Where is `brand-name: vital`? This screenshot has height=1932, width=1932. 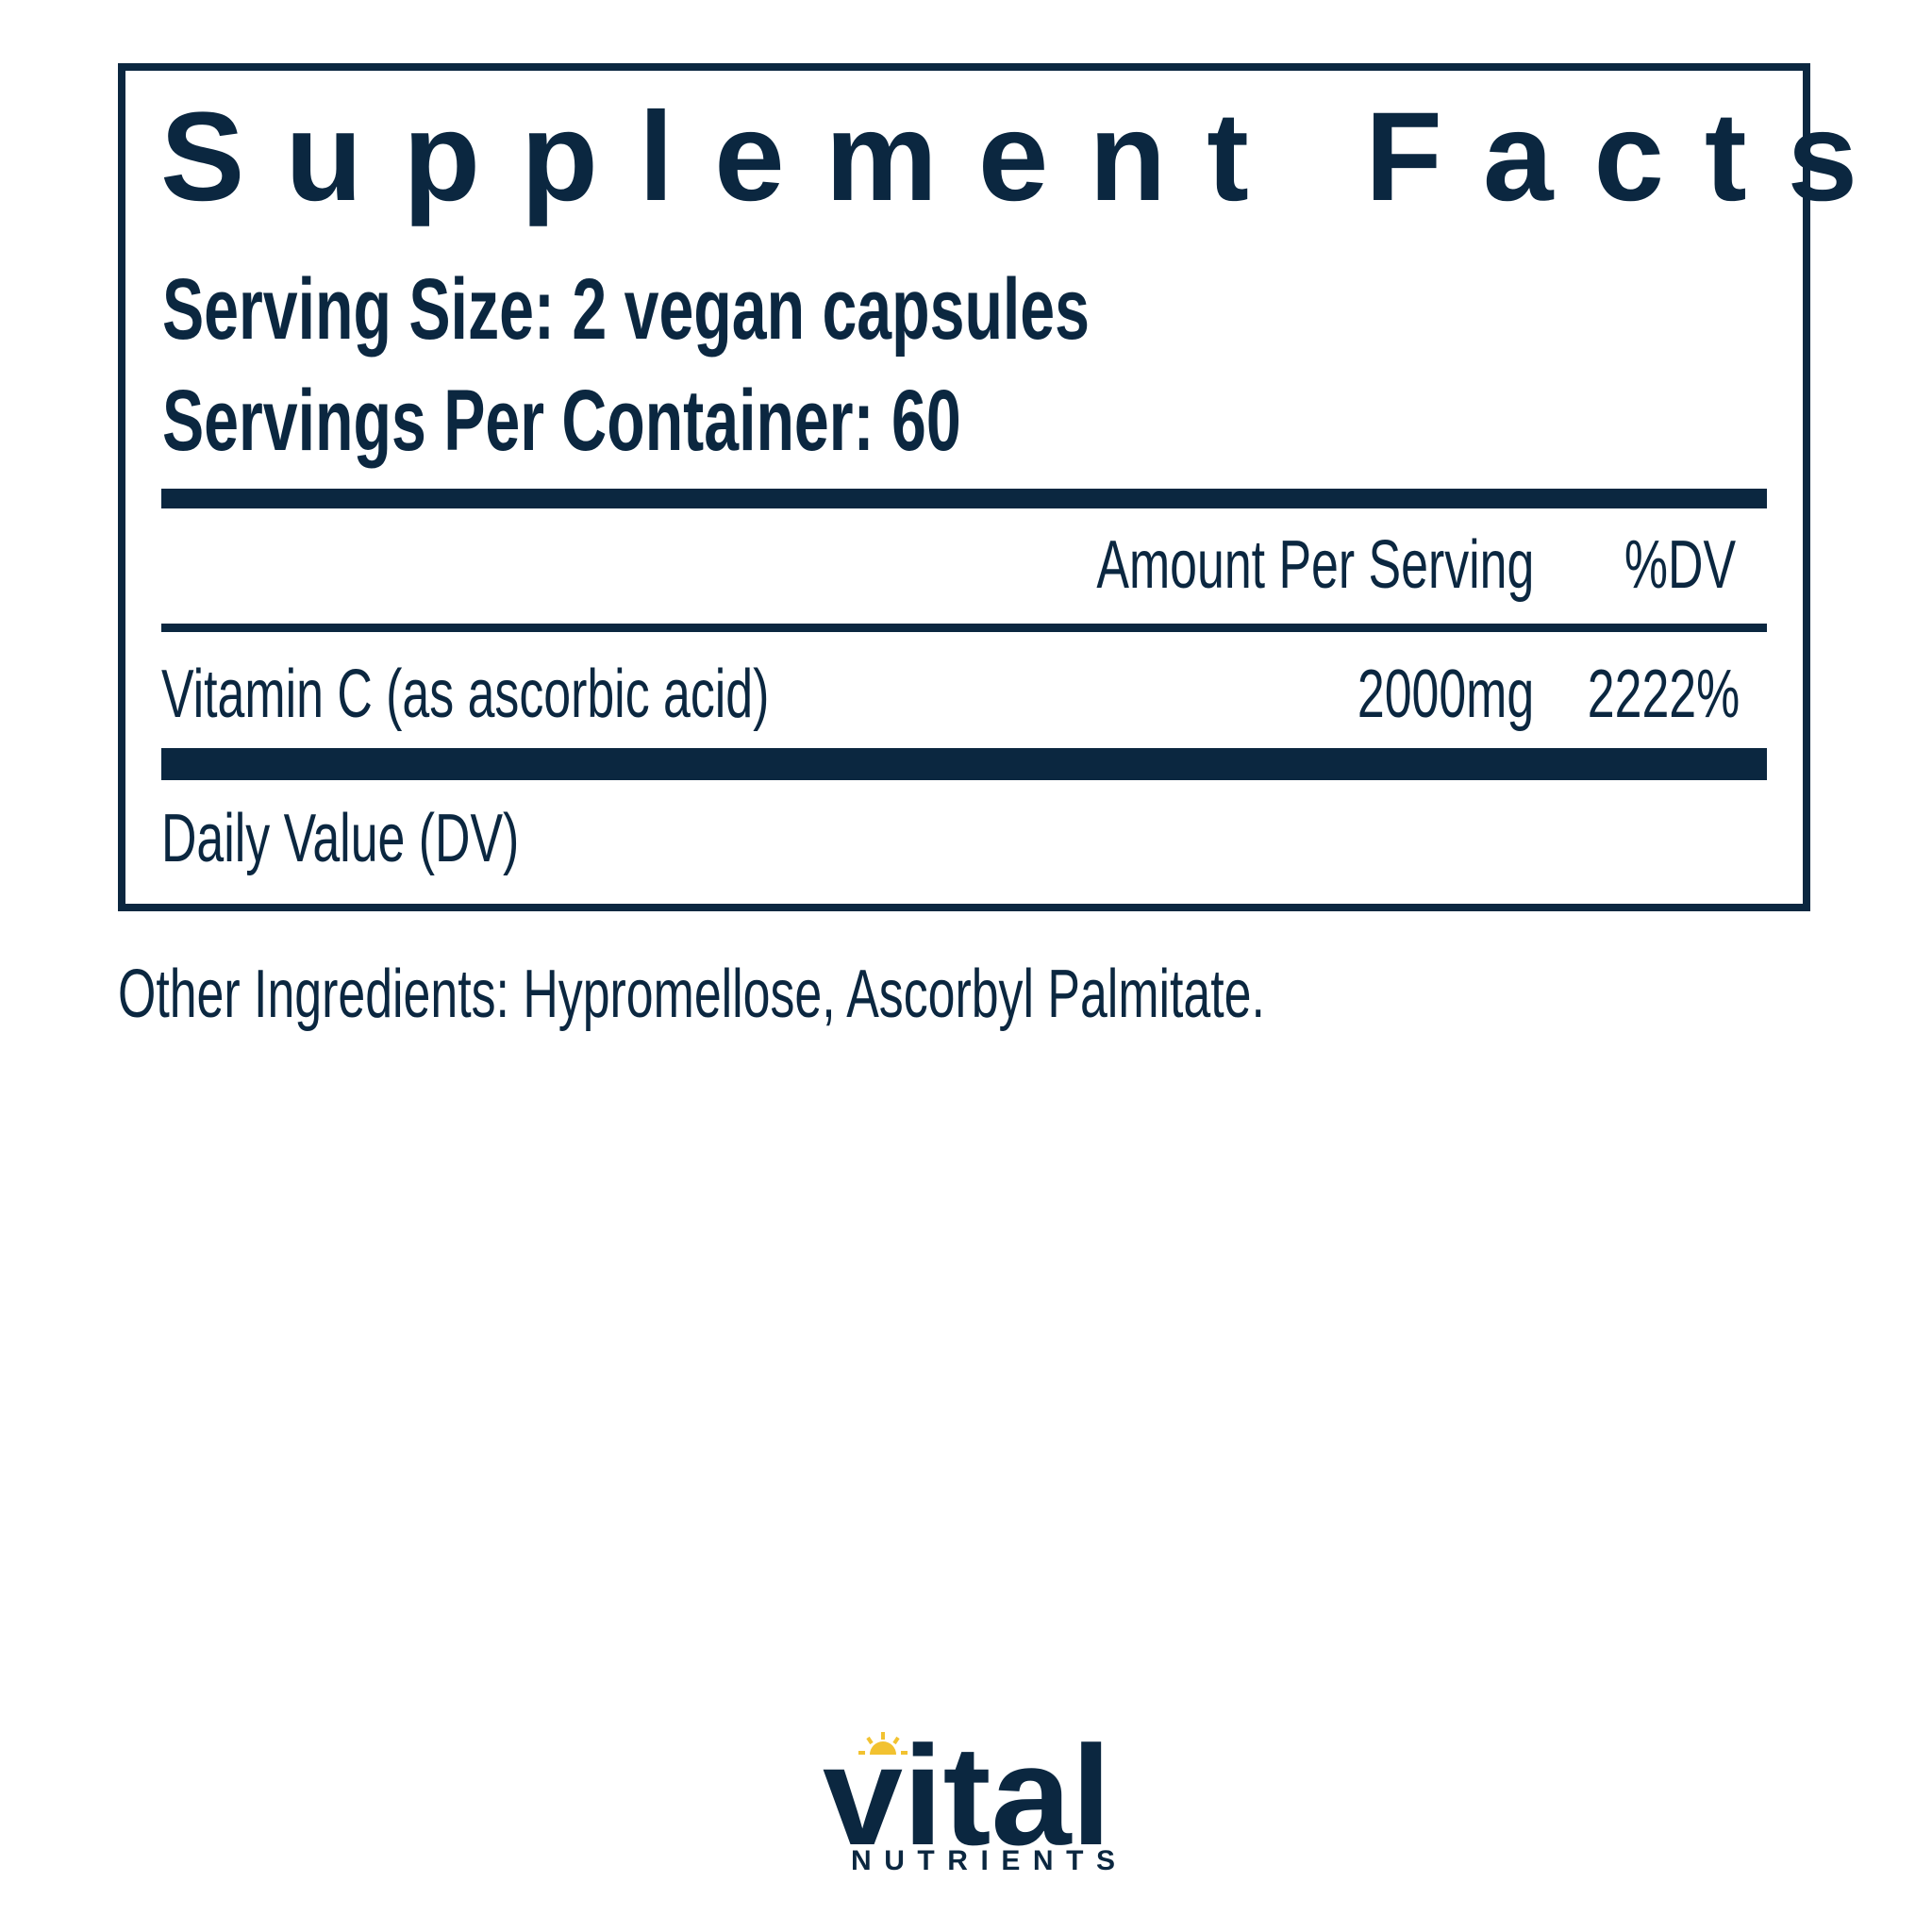
brand-name: vital is located at coordinates (967, 1795).